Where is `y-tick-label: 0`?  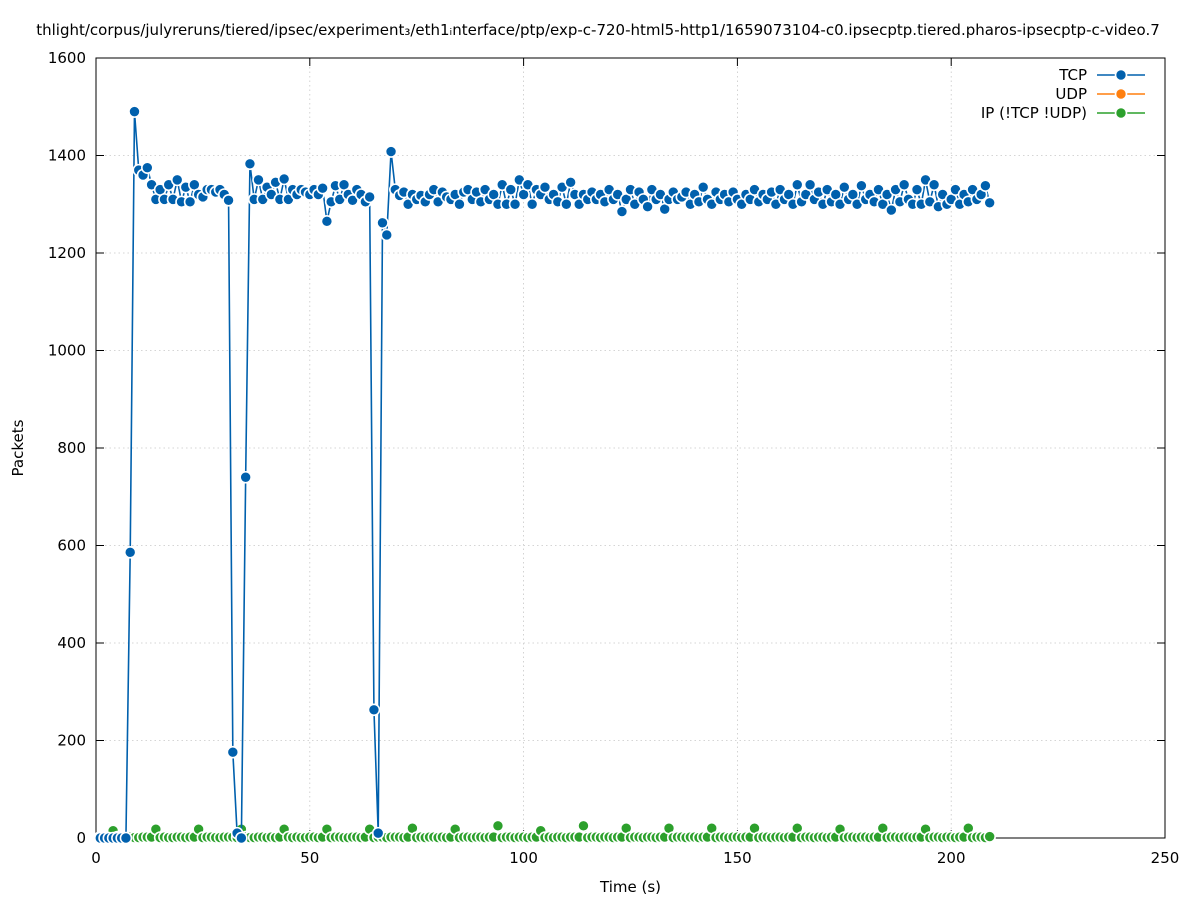 y-tick-label: 0 is located at coordinates (81, 838).